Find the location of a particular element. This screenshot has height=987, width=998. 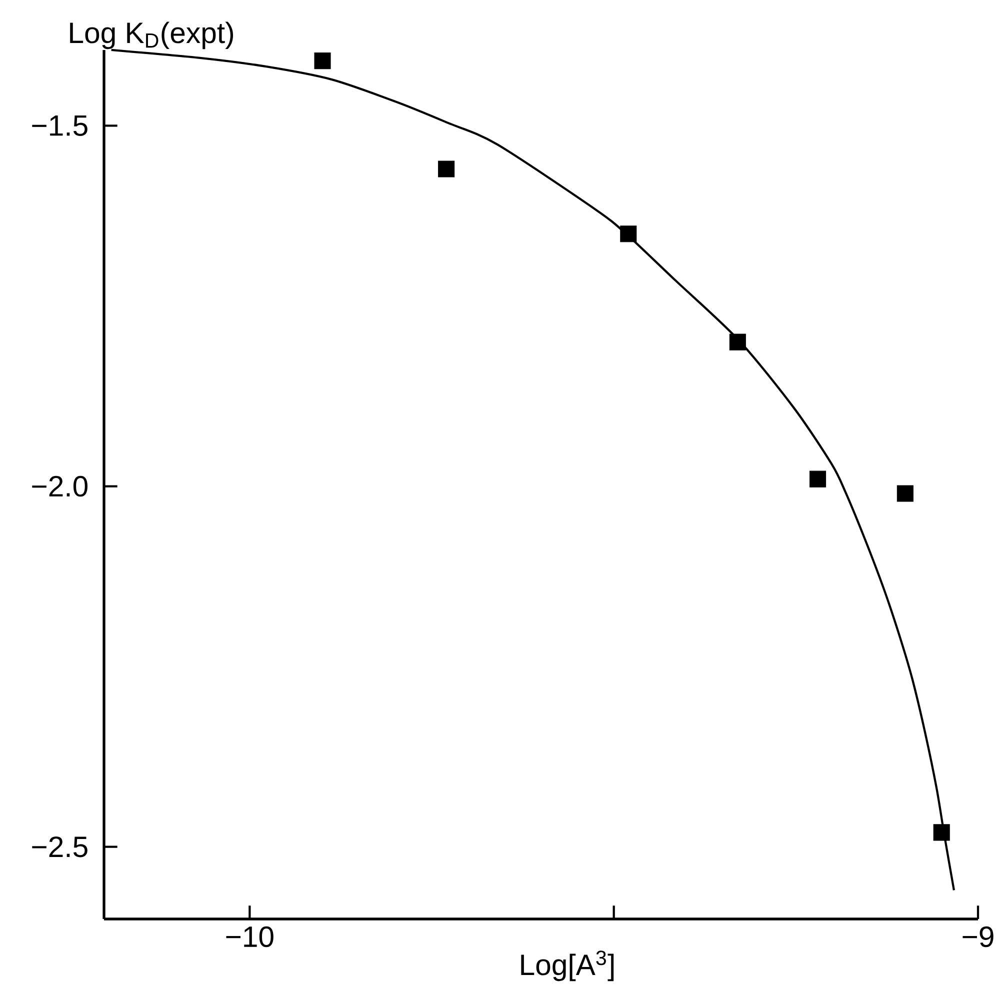

x-tick-label: −9 is located at coordinates (978, 937).